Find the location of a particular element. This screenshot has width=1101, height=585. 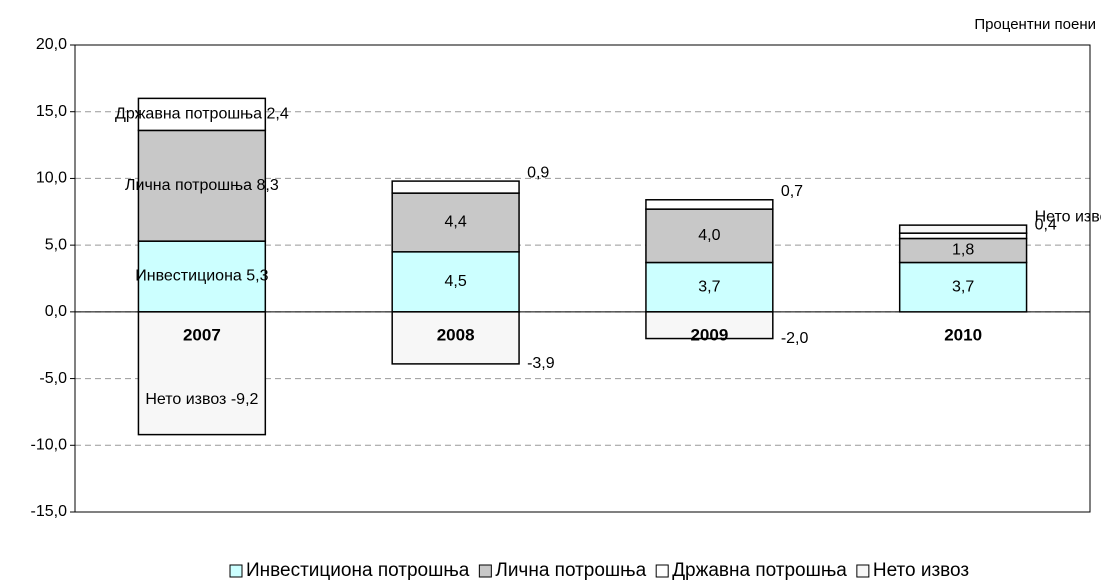

y-tick-label: -5,0 is located at coordinates (53, 378).